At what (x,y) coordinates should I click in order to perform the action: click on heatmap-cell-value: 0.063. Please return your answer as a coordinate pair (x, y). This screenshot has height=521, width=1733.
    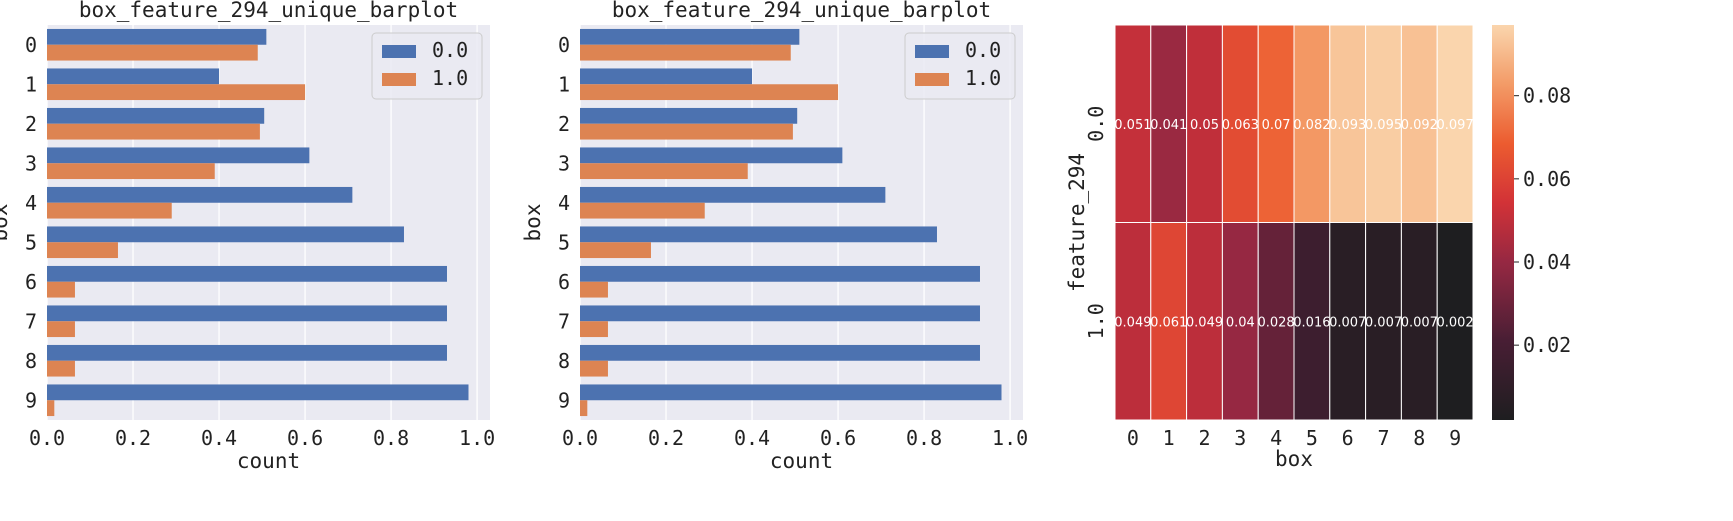
    Looking at the image, I should click on (1240, 125).